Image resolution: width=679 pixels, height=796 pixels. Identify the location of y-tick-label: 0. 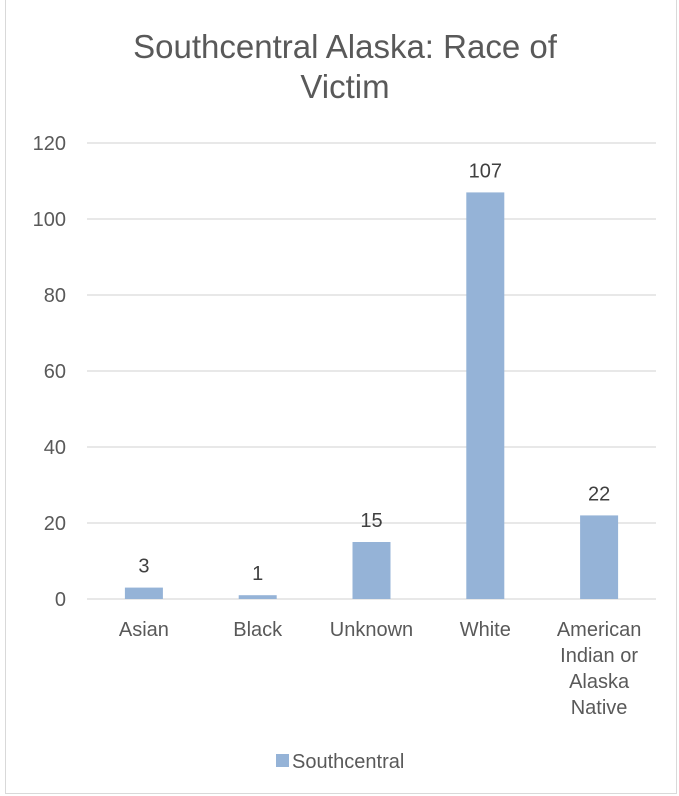
(60, 600).